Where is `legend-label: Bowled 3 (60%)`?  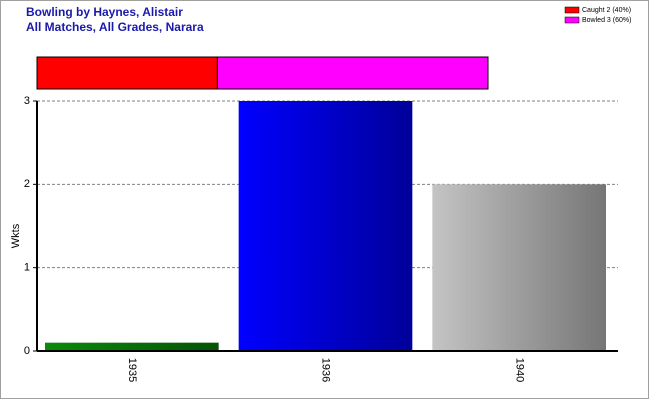
legend-label: Bowled 3 (60%) is located at coordinates (606, 20).